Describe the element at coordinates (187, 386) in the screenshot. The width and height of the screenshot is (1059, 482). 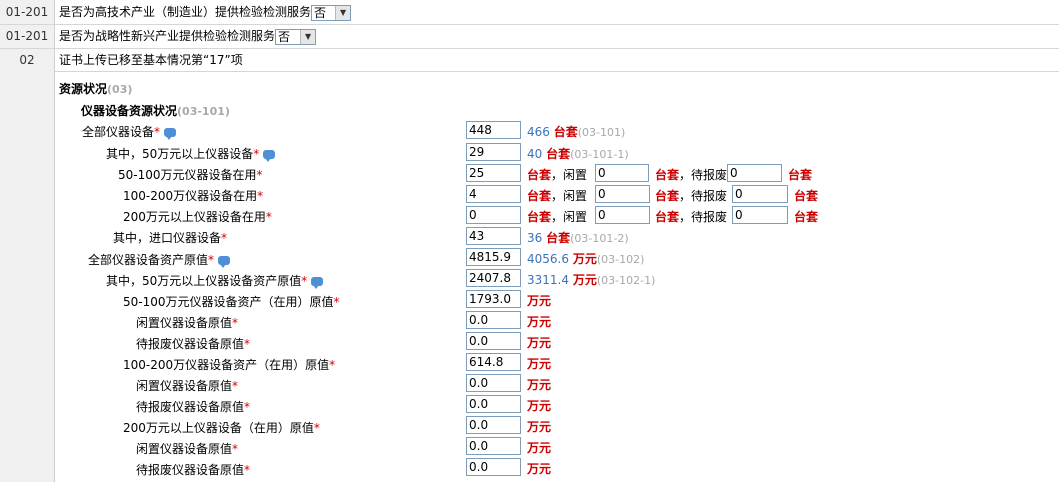
I see `asset-100-200-idle-label: 闲置仪器设备原值*` at that location.